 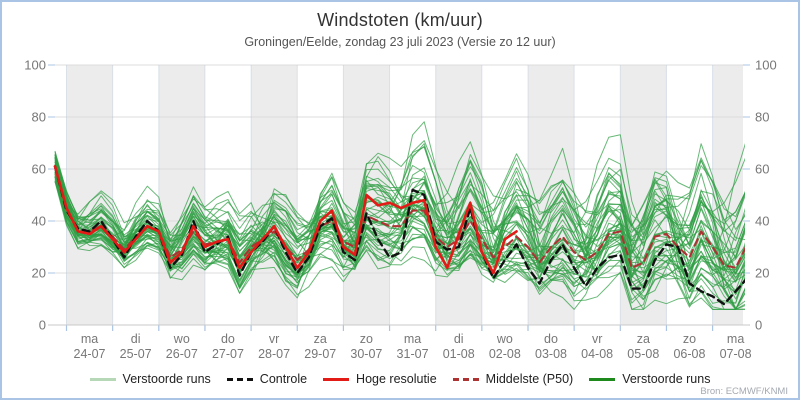 I want to click on y-axis-label-right: 40, so click(x=762, y=221).